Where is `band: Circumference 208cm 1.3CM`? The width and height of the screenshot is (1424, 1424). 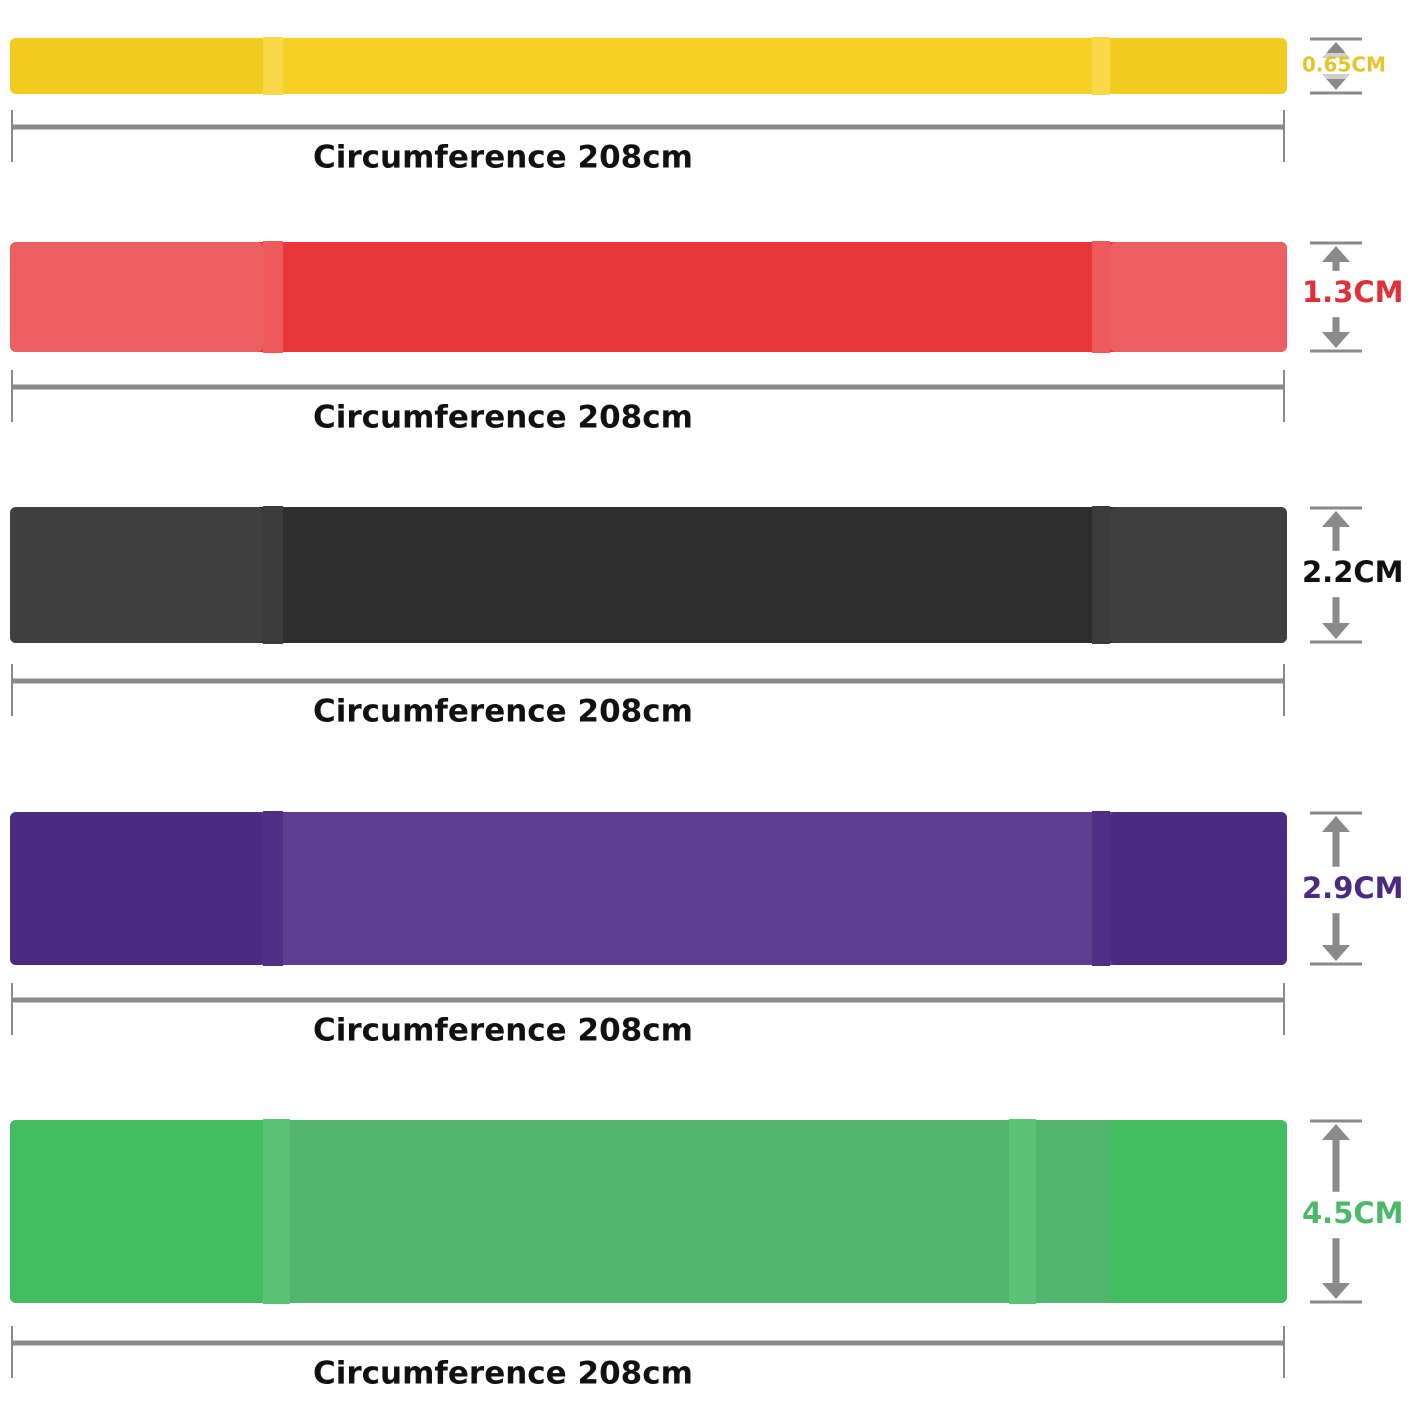 band: Circumference 208cm 1.3CM is located at coordinates (716, 338).